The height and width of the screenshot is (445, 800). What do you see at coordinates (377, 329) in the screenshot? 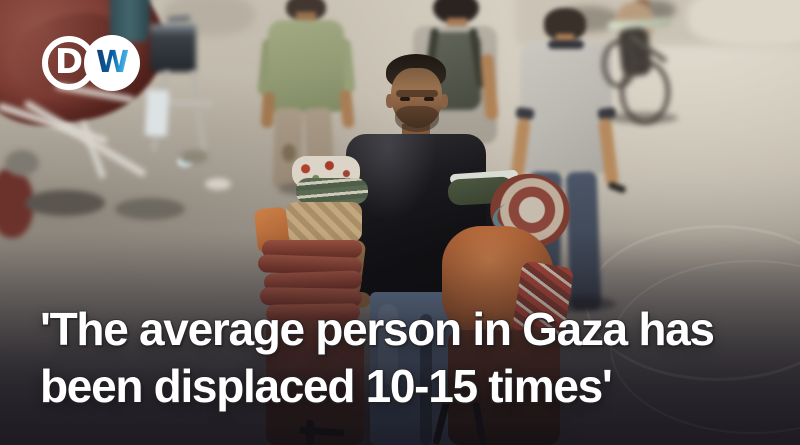
I see `headline-line-1: 'The average person in Gaza has` at bounding box center [377, 329].